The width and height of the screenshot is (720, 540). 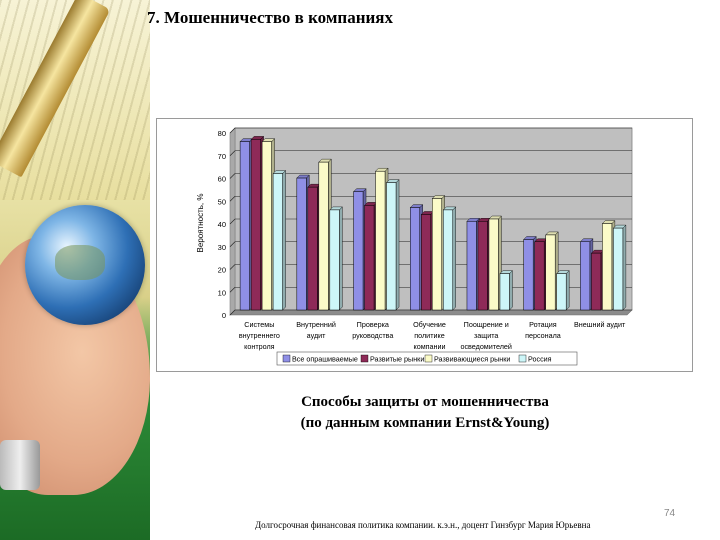 What do you see at coordinates (472, 359) in the screenshot?
I see `legend-label: Развивающиеся рынки` at bounding box center [472, 359].